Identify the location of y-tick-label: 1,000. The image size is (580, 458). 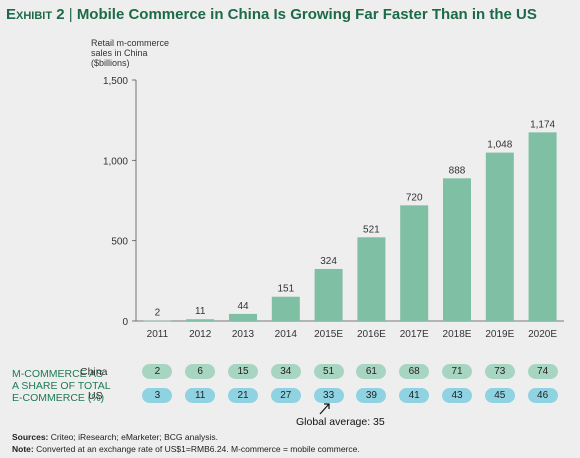
(115, 161).